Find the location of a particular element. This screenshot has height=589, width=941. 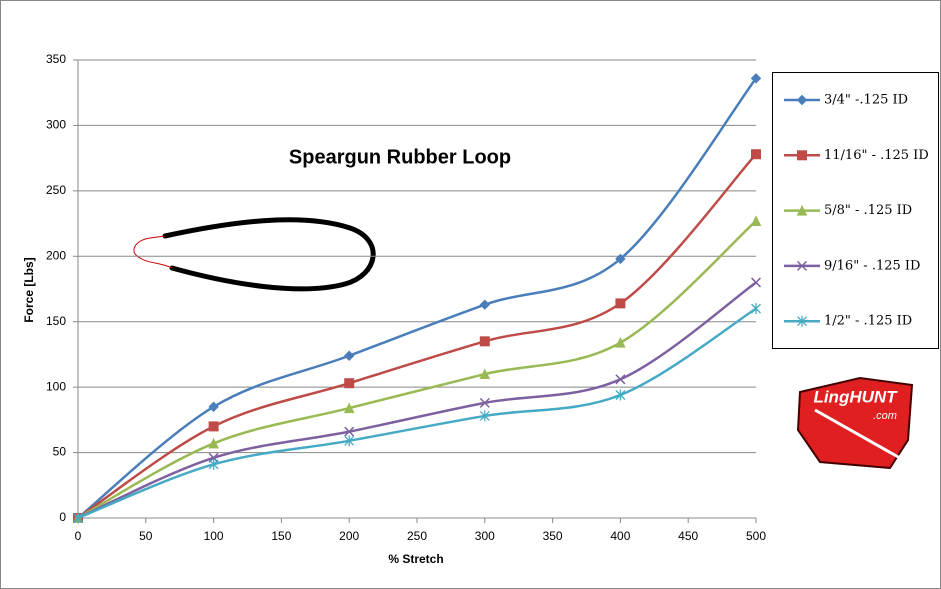

x-tick-label: 0 is located at coordinates (78, 536).